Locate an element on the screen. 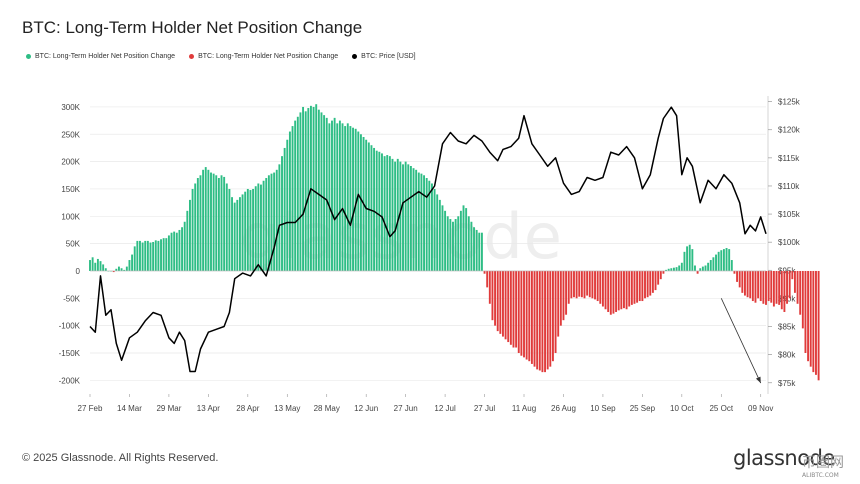  y-tick-left: -200K is located at coordinates (70, 380).